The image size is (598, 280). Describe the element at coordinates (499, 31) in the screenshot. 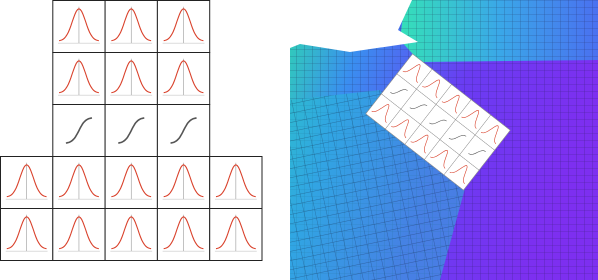

I see `top-band-mesh` at that location.